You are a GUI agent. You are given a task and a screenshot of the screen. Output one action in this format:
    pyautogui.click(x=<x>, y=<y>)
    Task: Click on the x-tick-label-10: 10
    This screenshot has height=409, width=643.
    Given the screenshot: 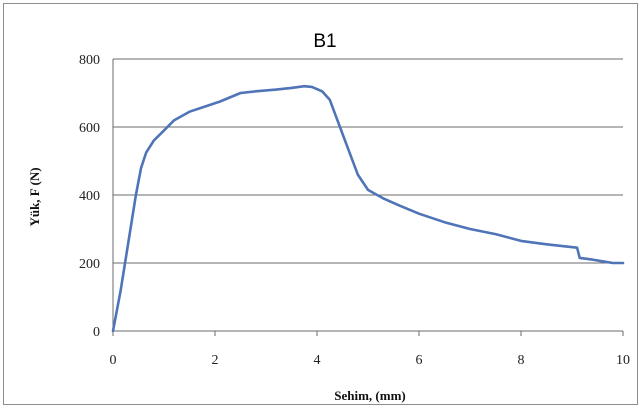 What is the action you would take?
    pyautogui.click(x=623, y=360)
    